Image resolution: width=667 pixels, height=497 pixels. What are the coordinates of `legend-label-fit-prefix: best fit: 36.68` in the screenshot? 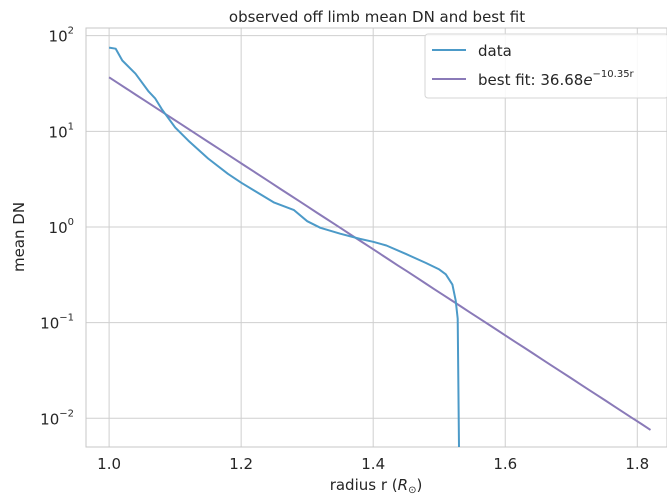 It's located at (530, 80).